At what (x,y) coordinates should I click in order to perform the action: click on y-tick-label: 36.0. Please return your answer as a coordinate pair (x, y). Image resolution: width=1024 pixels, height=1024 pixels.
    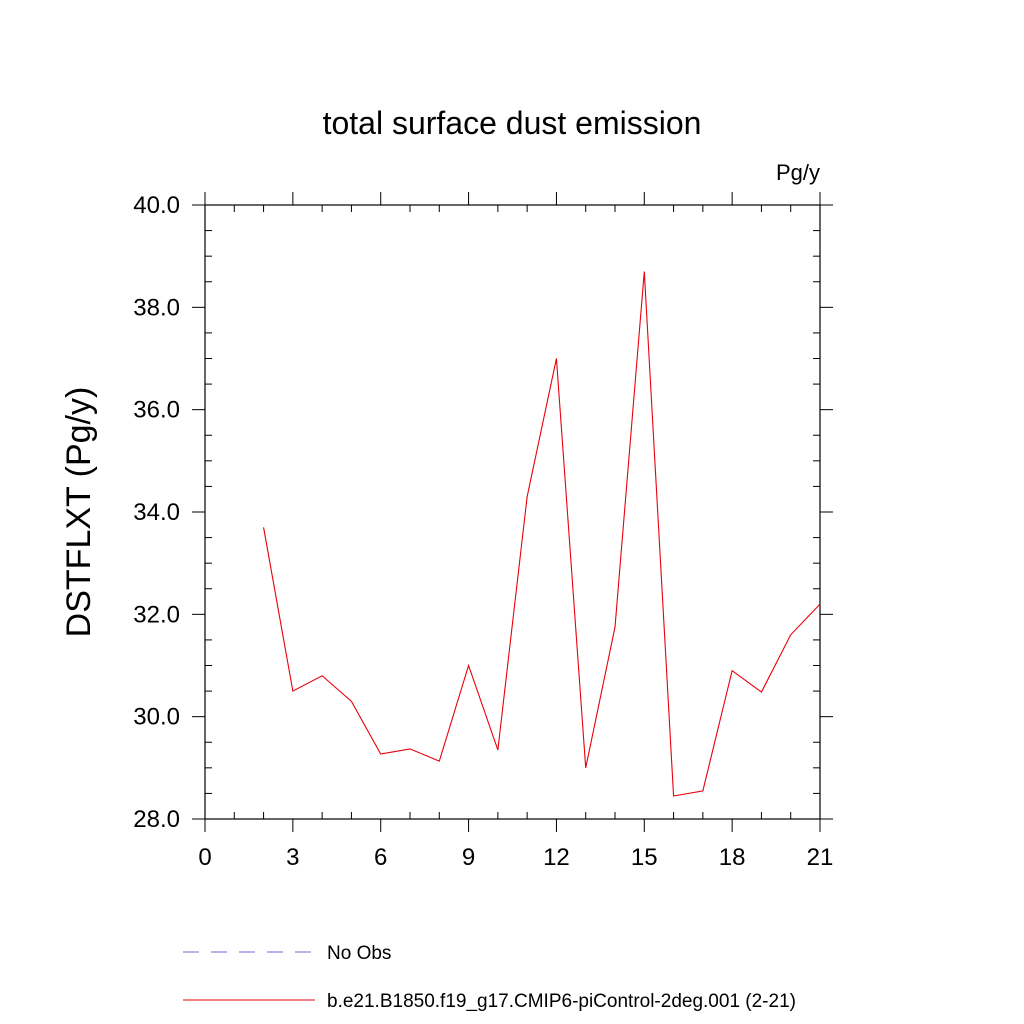
    Looking at the image, I should click on (156, 410).